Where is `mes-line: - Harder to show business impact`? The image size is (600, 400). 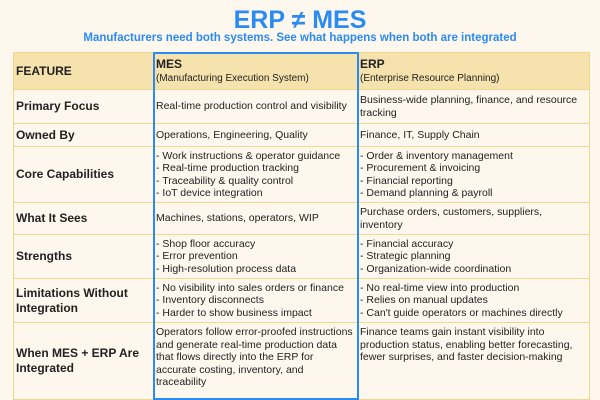
mes-line: - Harder to show business impact is located at coordinates (234, 312).